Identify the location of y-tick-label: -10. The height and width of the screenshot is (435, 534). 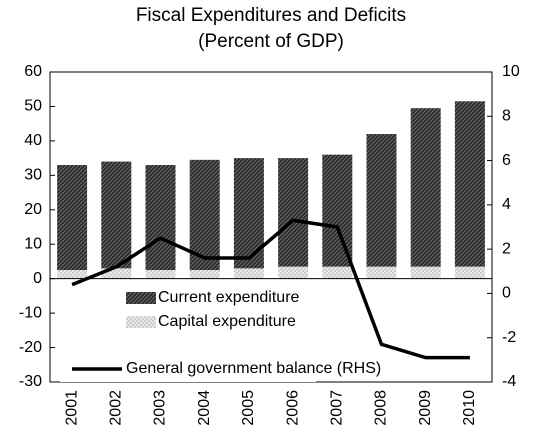
(30, 312).